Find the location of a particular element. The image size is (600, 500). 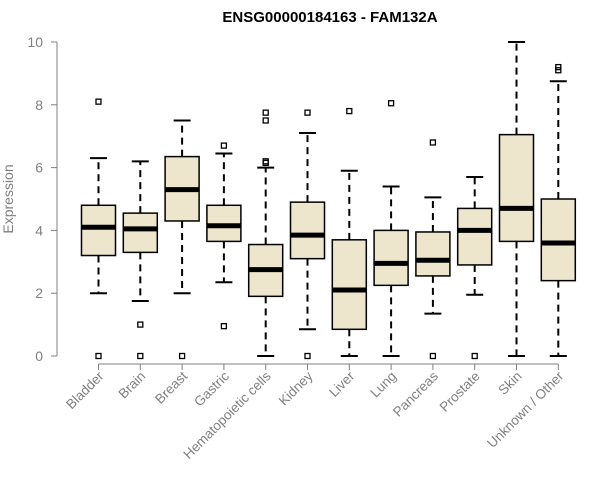

y-tick-label: 10 is located at coordinates (35, 42).